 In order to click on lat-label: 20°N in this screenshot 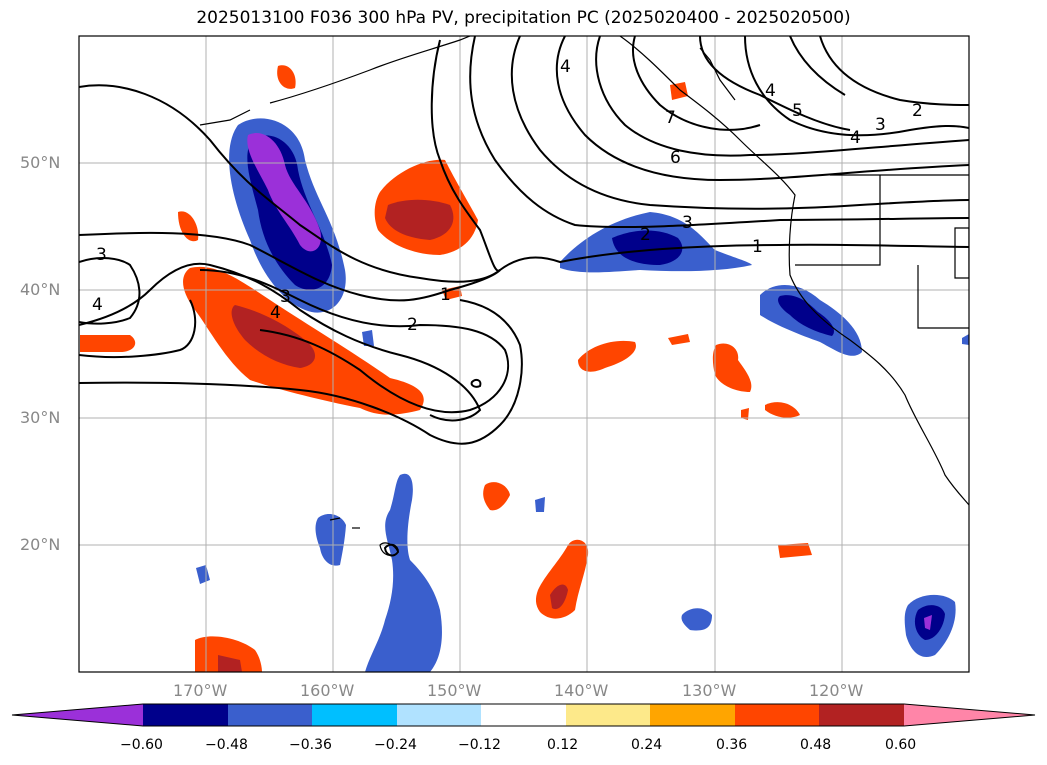, I will do `click(40, 544)`.